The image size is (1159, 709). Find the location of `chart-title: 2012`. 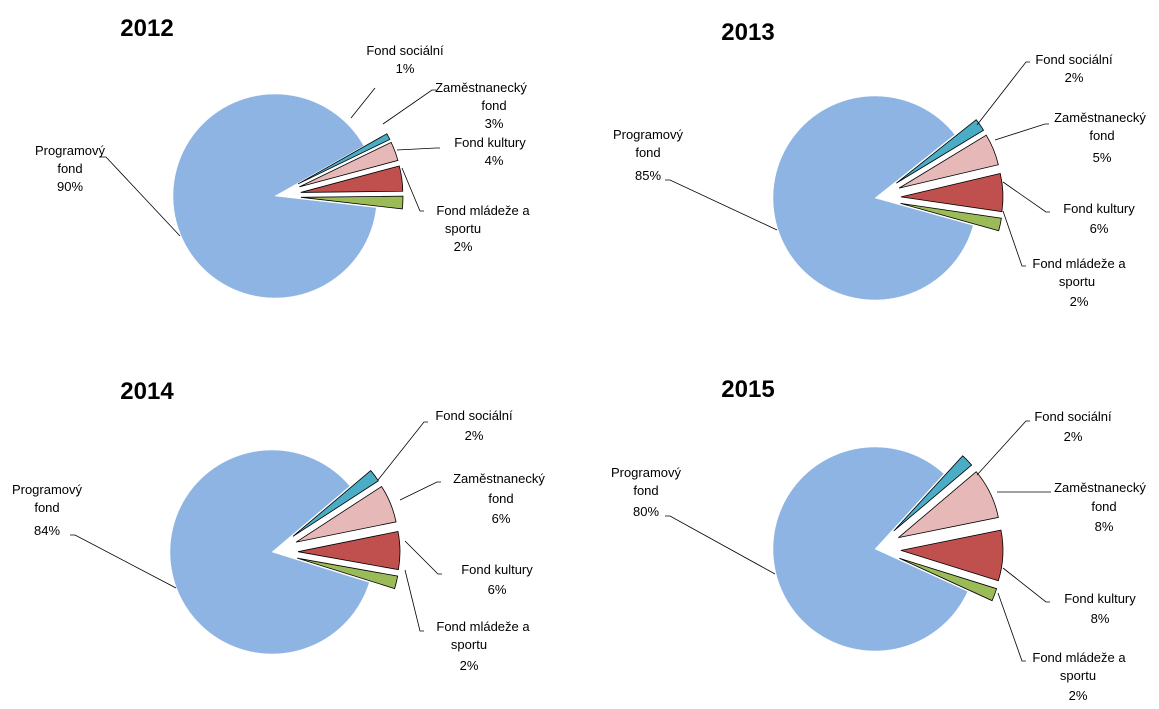

chart-title: 2012 is located at coordinates (146, 28).